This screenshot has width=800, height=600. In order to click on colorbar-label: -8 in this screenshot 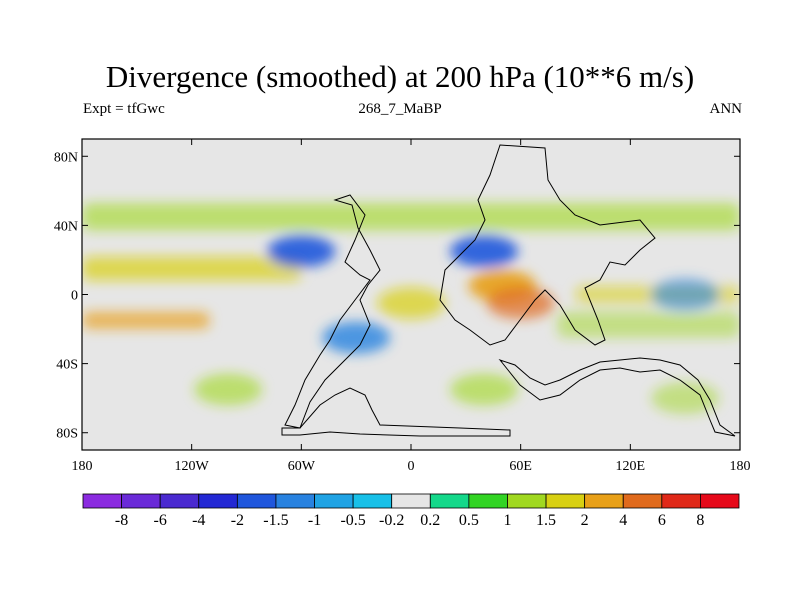, I will do `click(121, 520)`.